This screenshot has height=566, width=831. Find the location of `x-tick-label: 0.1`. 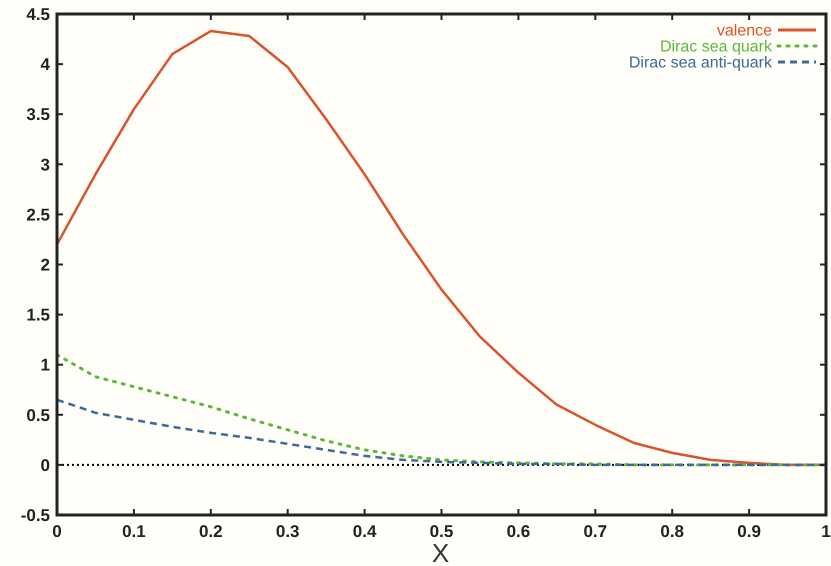

x-tick-label: 0.1 is located at coordinates (134, 531).